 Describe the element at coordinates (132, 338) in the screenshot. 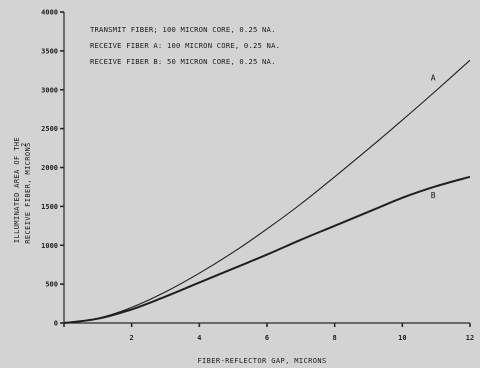

I see `x-tick-label: 2` at that location.